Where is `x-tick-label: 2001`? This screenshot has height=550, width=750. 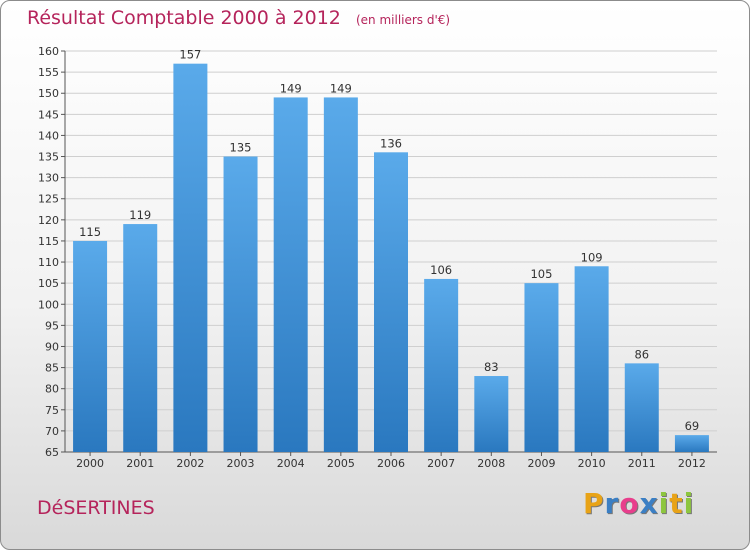 x-tick-label: 2001 is located at coordinates (140, 463).